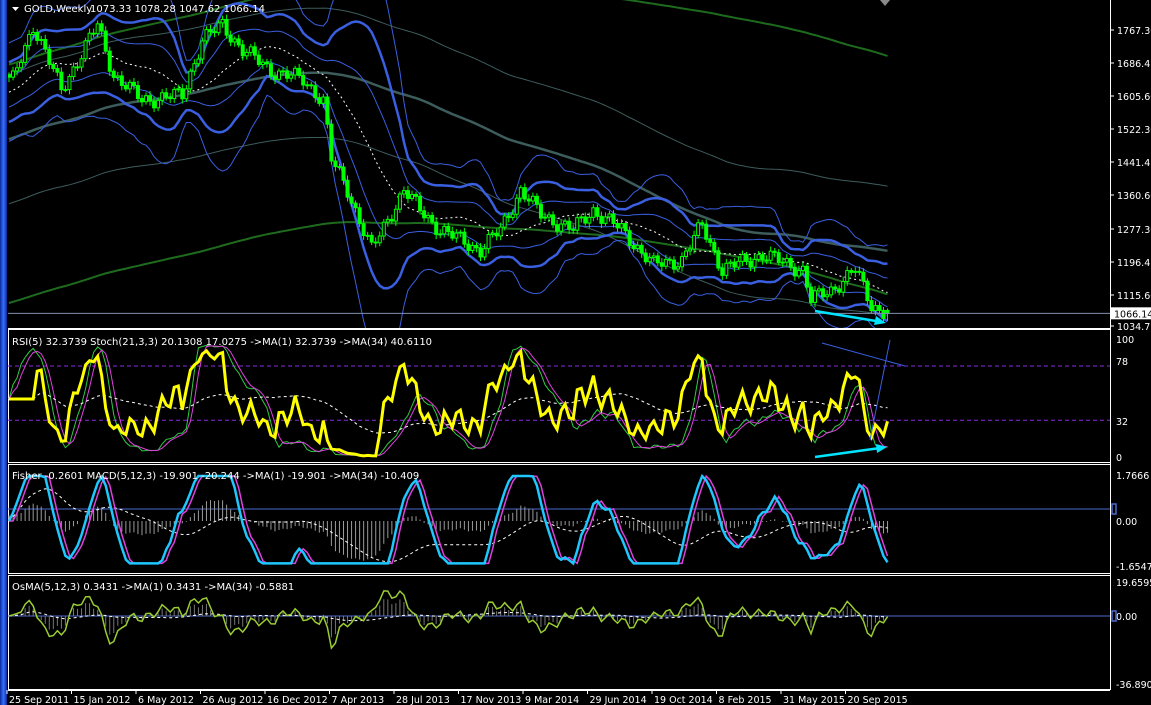 This screenshot has width=1151, height=705. Describe the element at coordinates (885, 3) in the screenshot. I see `chart-shift-marker-icon` at that location.